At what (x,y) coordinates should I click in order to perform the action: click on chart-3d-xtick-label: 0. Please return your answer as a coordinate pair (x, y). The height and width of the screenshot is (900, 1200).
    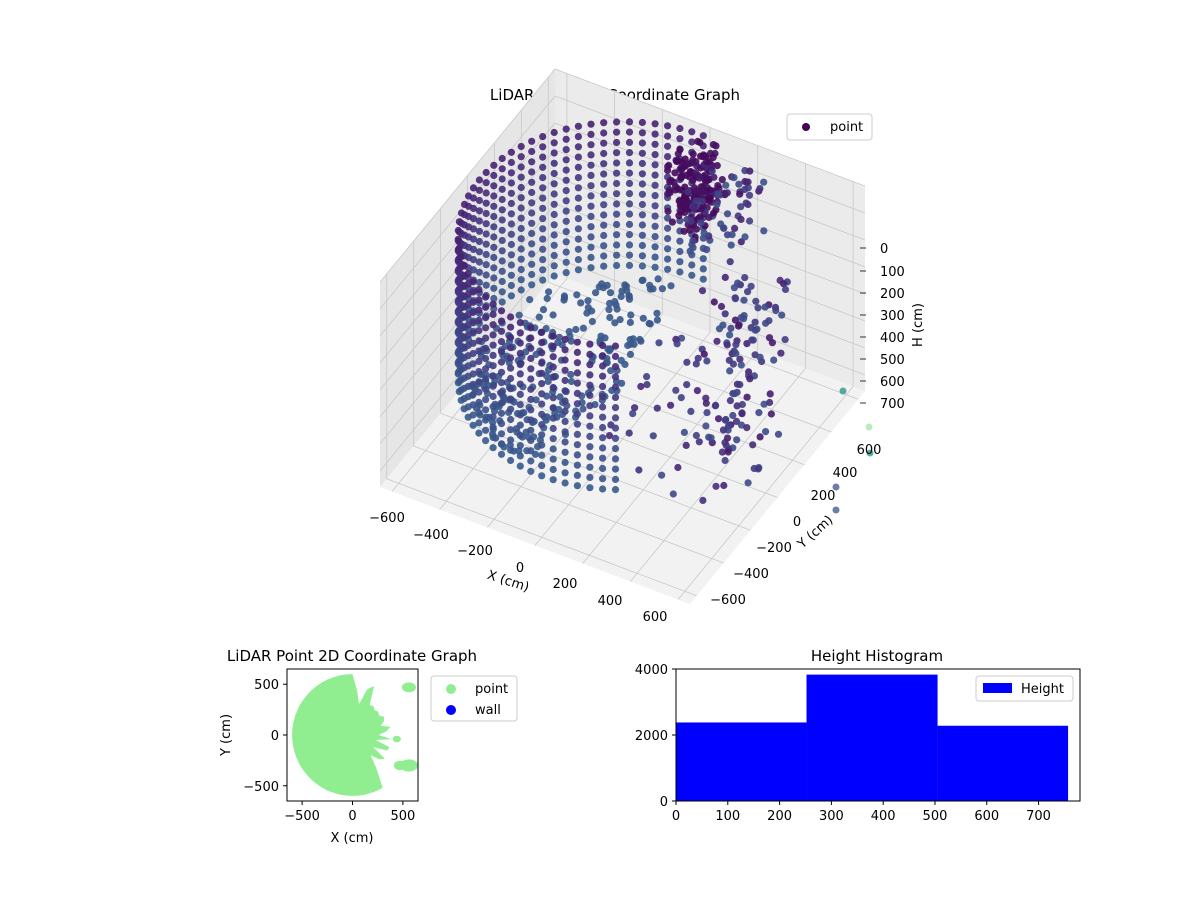
    Looking at the image, I should click on (520, 568).